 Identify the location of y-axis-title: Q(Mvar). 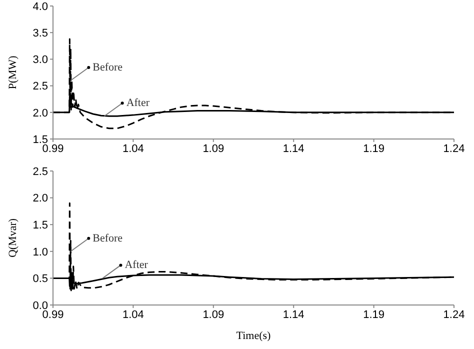
(12, 238).